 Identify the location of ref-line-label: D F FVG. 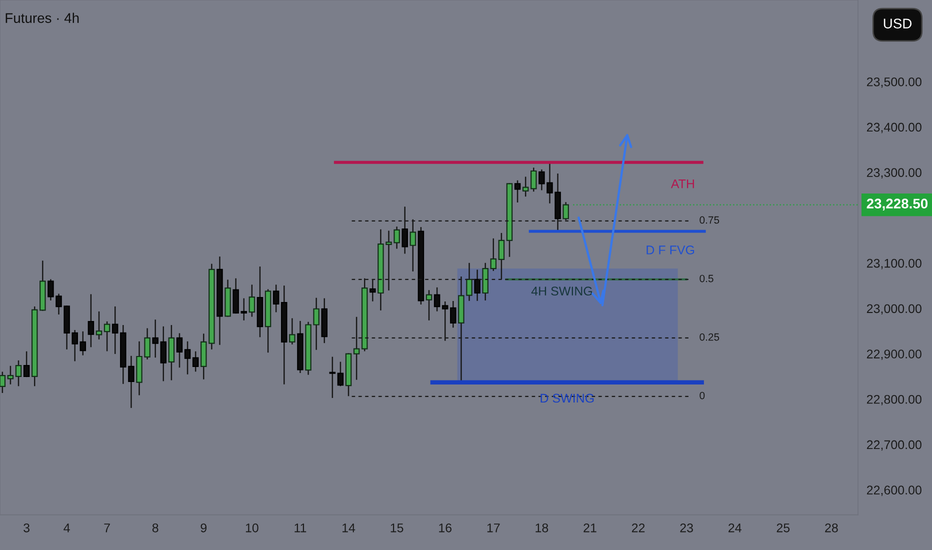
(670, 250).